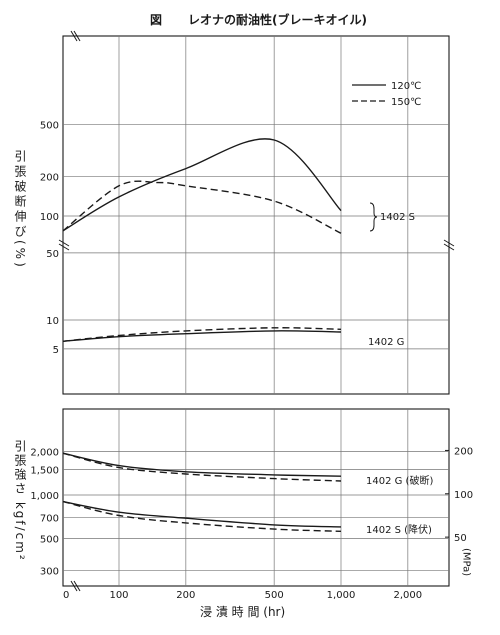  Describe the element at coordinates (52, 254) in the screenshot. I see `ytick-label: 50` at that location.